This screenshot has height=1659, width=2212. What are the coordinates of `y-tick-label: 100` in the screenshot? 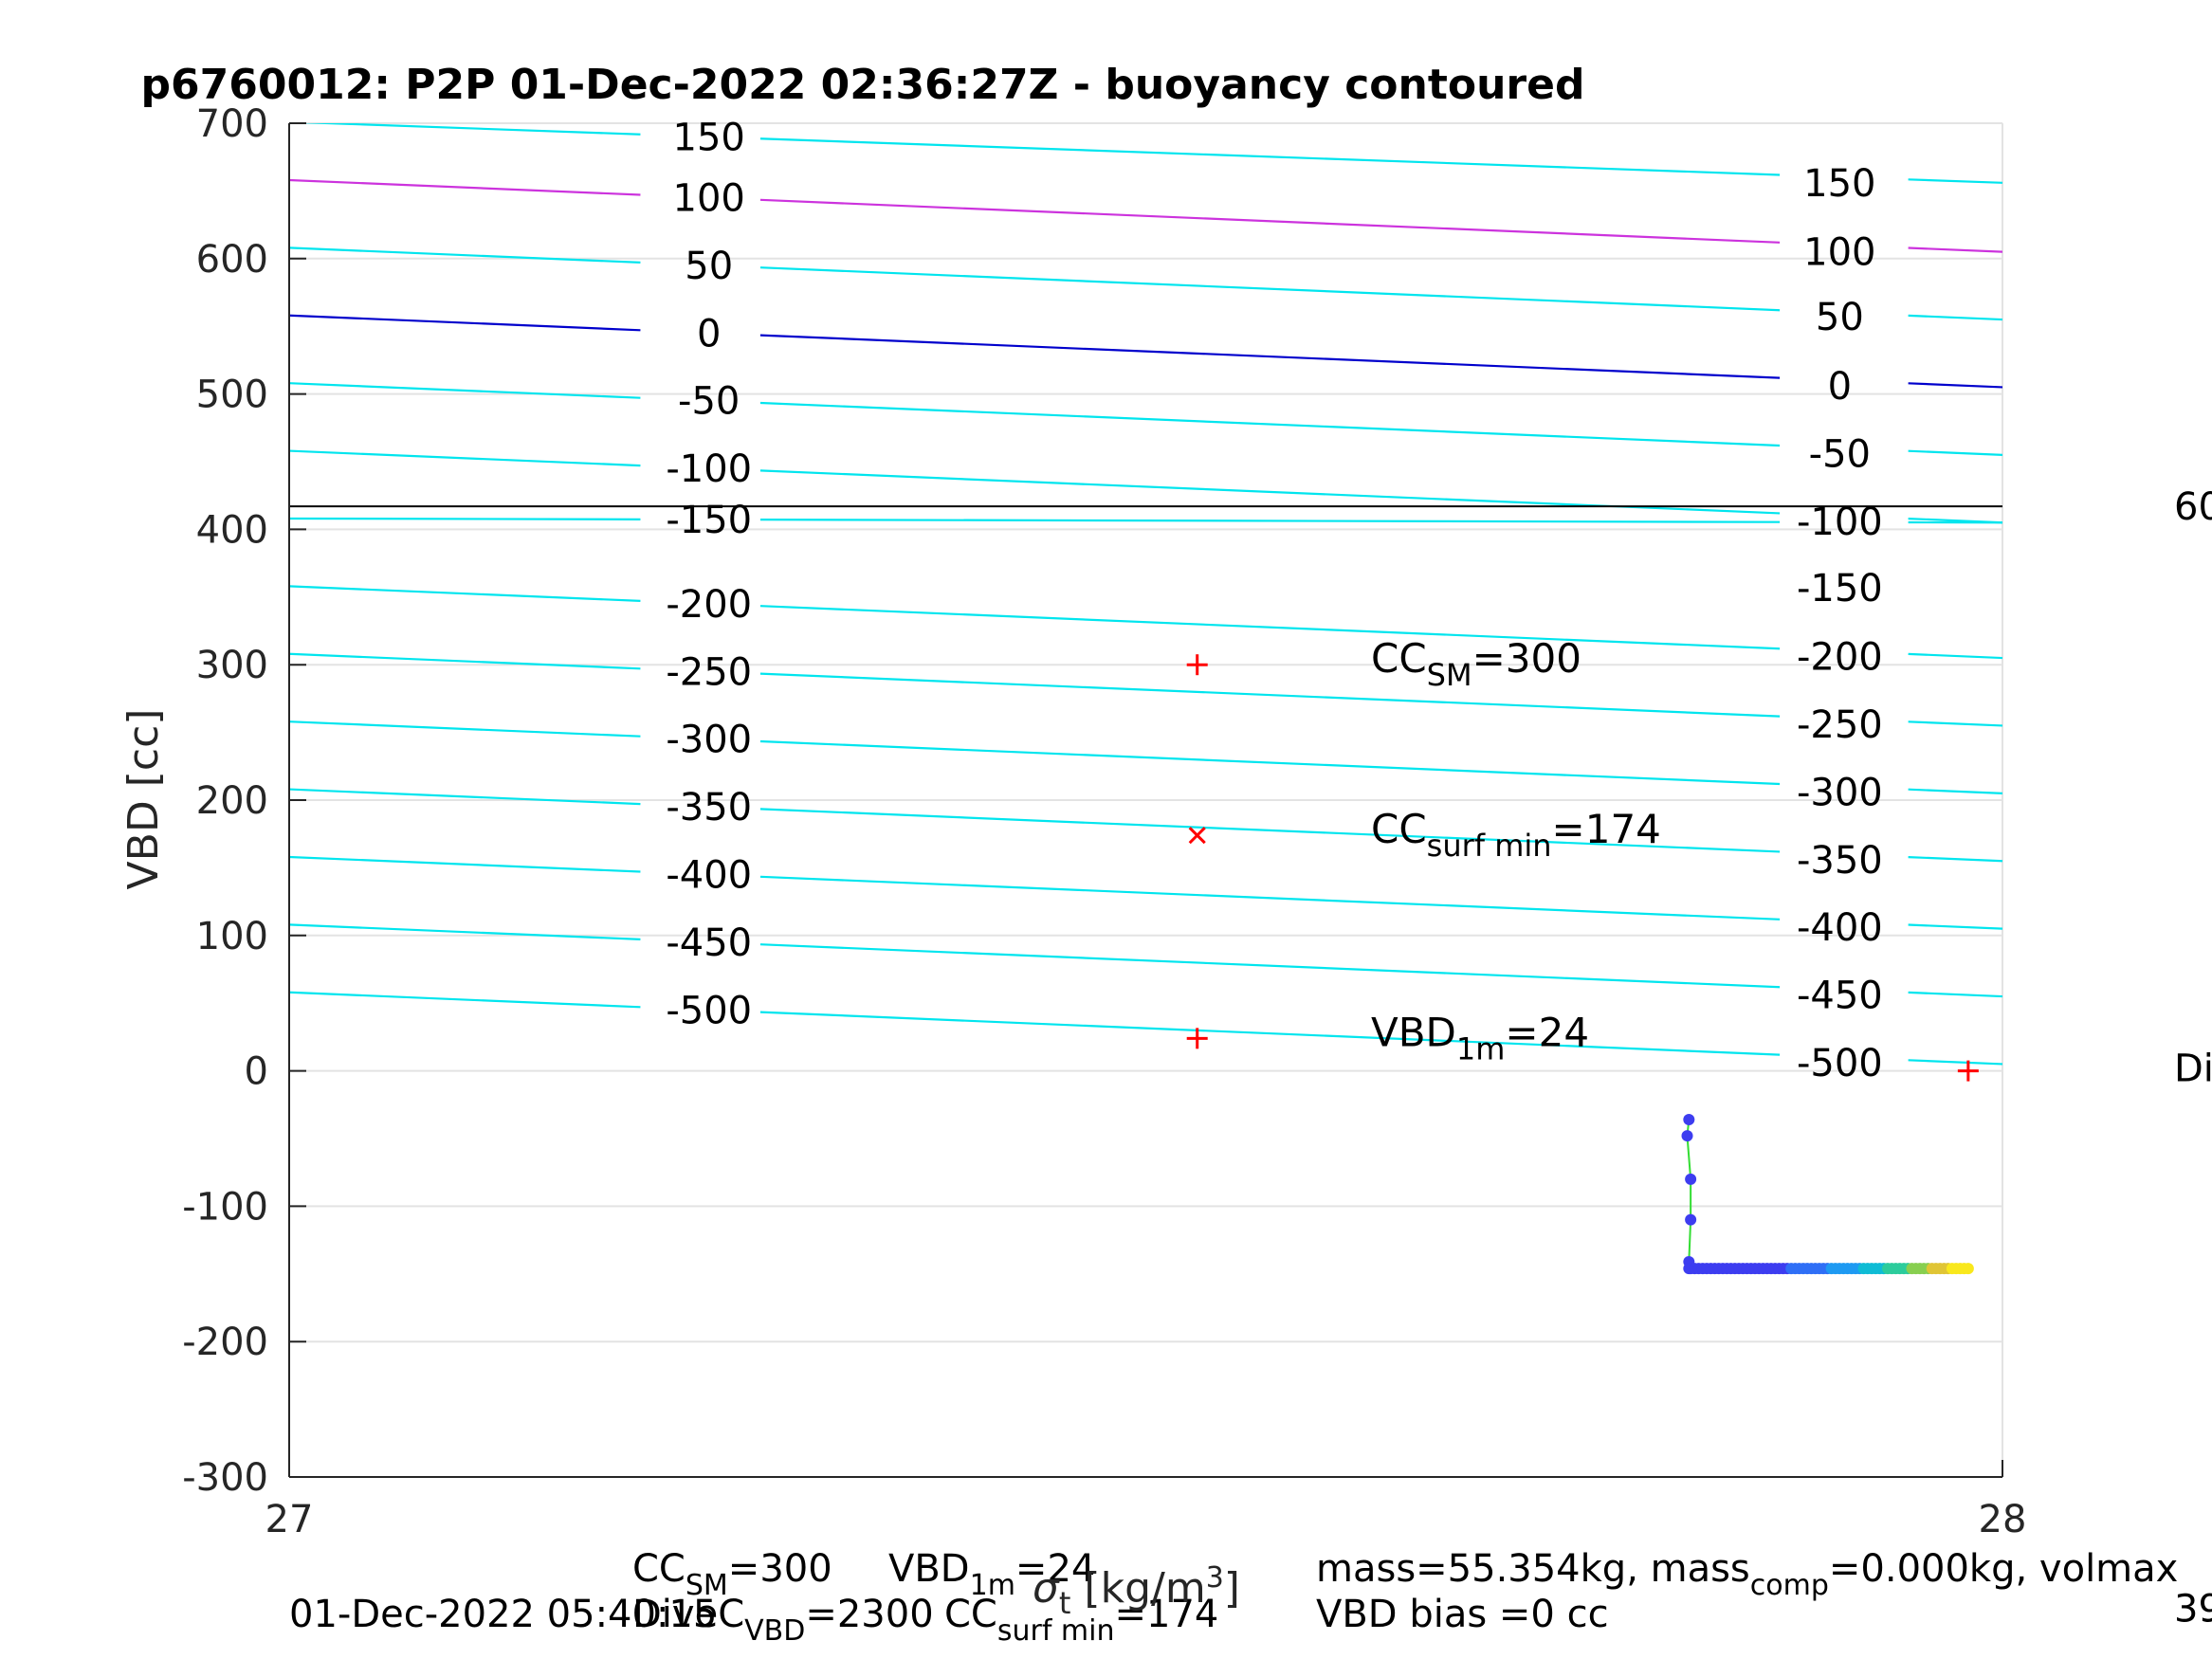 It's located at (232, 936).